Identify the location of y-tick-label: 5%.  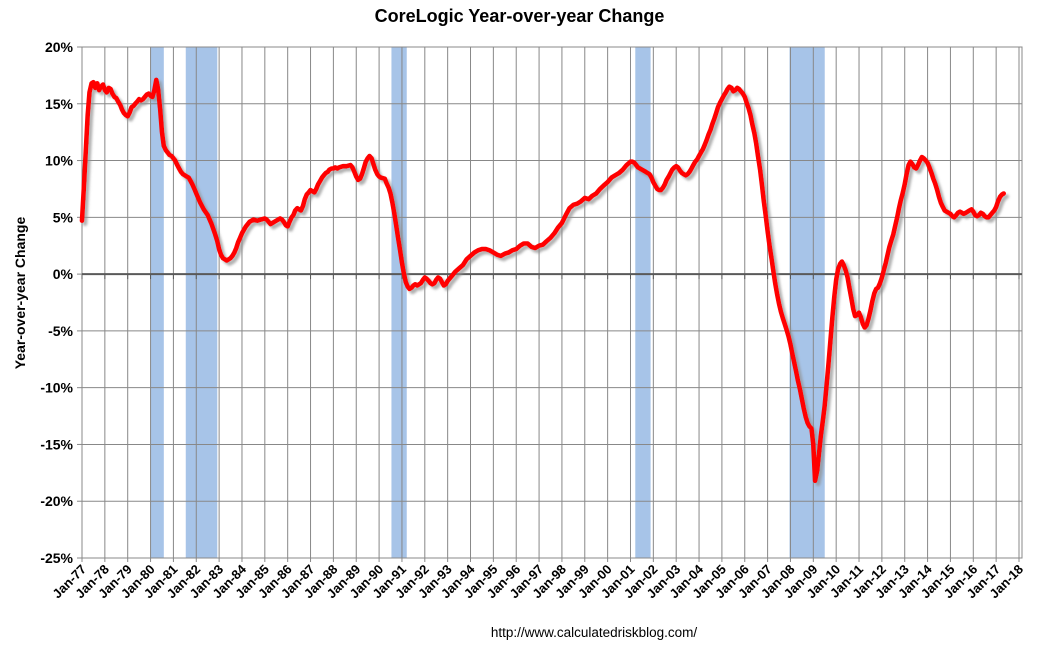
(63, 217).